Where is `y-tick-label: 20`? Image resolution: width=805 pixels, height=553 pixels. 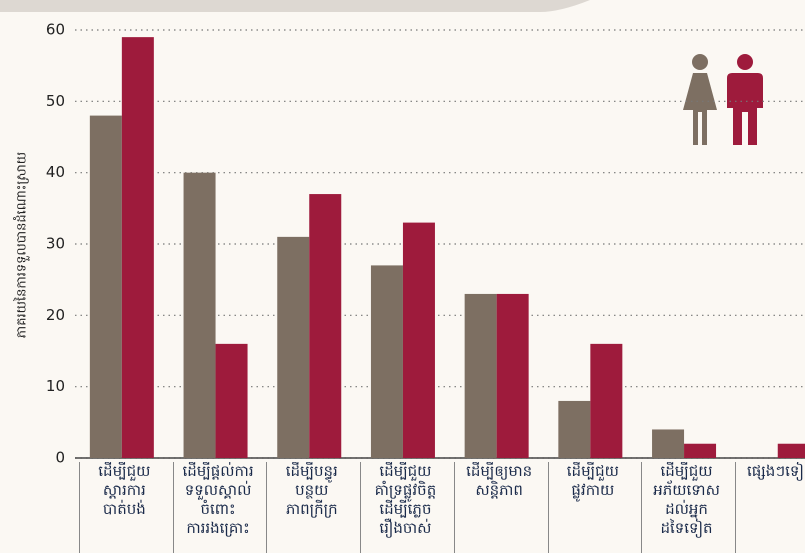
y-tick-label: 20 is located at coordinates (55, 315).